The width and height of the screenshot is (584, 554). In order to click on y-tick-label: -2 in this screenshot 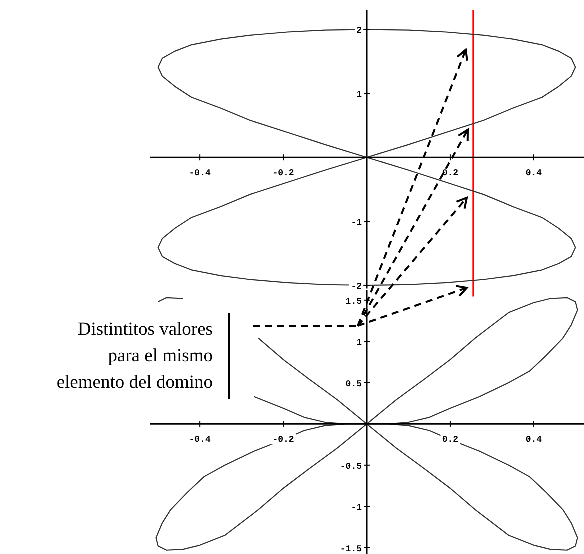, I will do `click(356, 287)`.